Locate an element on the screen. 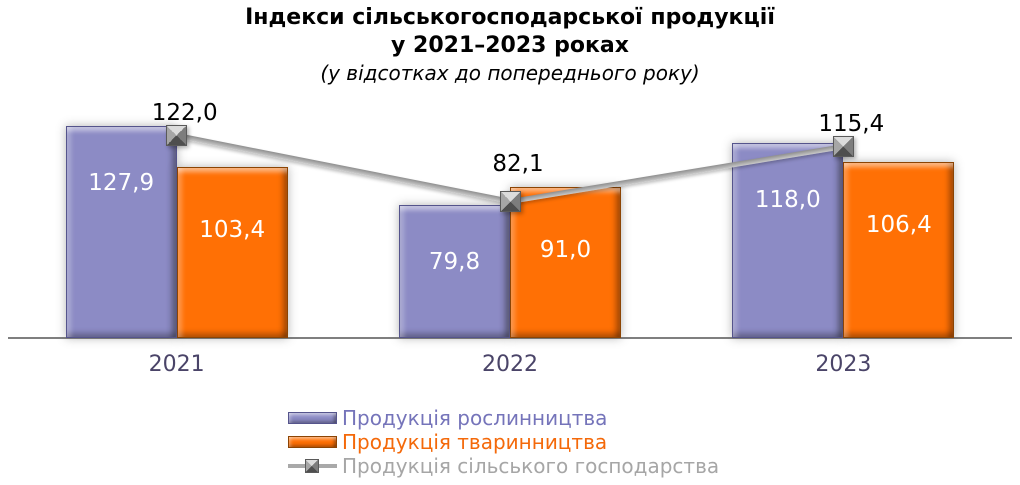  bar-value-label-crop-production-2022: 79,8 is located at coordinates (454, 262).